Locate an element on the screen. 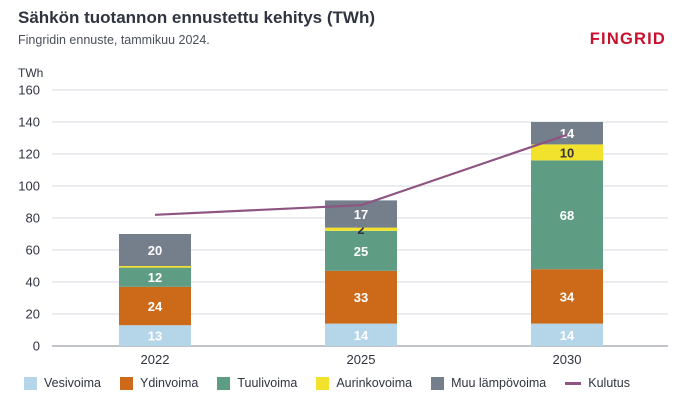 The height and width of the screenshot is (403, 684). x-tick-label: 2025 is located at coordinates (361, 359).